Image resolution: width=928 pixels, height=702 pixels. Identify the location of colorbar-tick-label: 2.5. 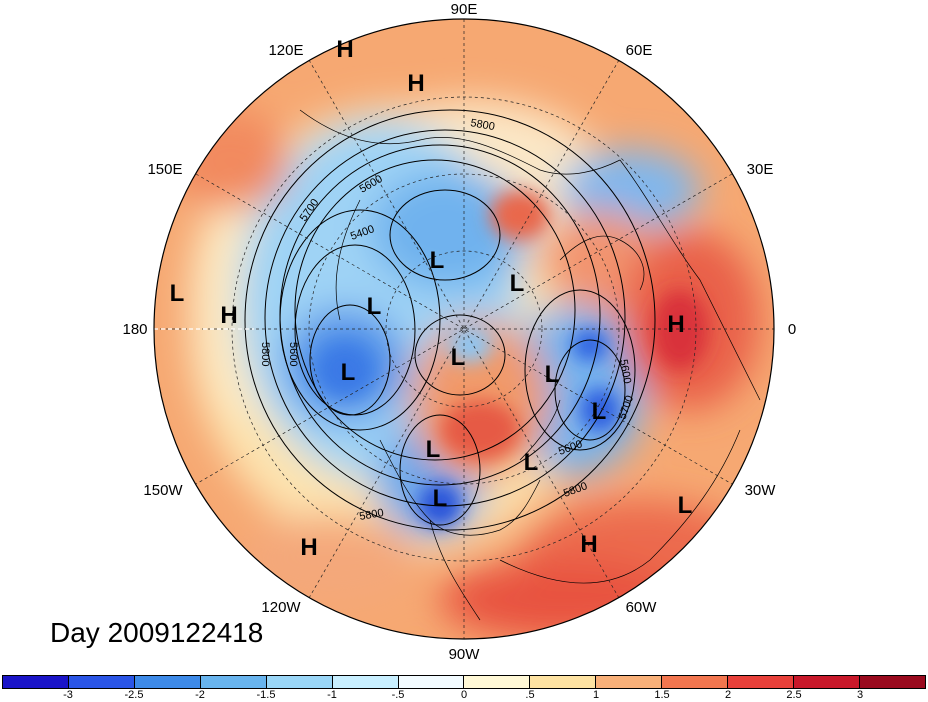
(794, 695).